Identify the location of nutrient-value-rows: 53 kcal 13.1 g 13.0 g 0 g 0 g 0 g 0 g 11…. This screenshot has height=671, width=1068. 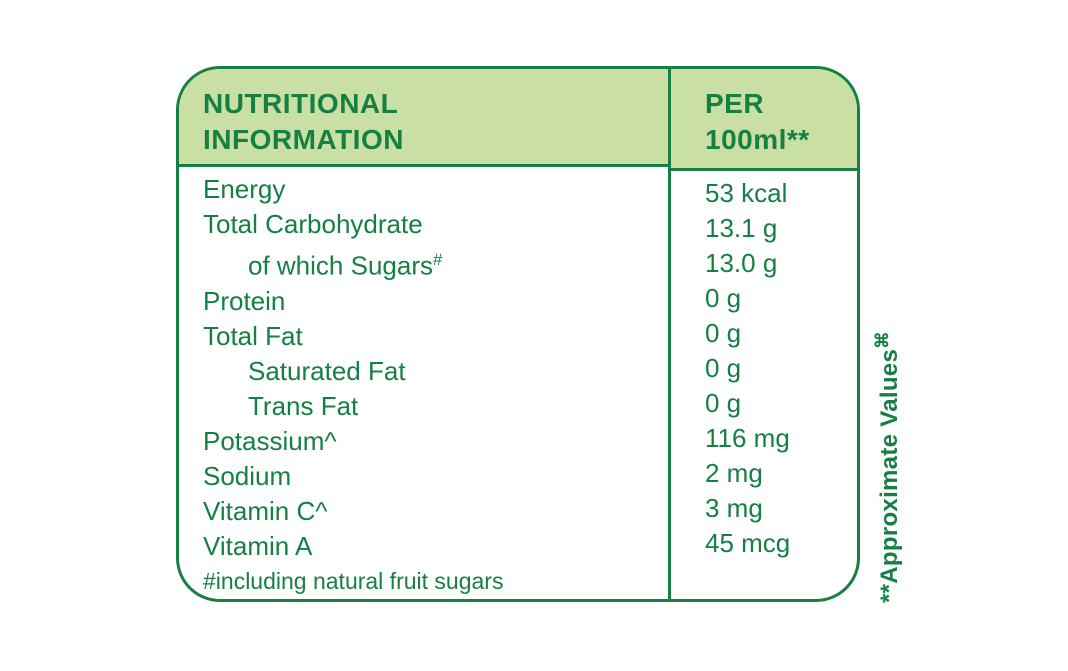
(764, 366).